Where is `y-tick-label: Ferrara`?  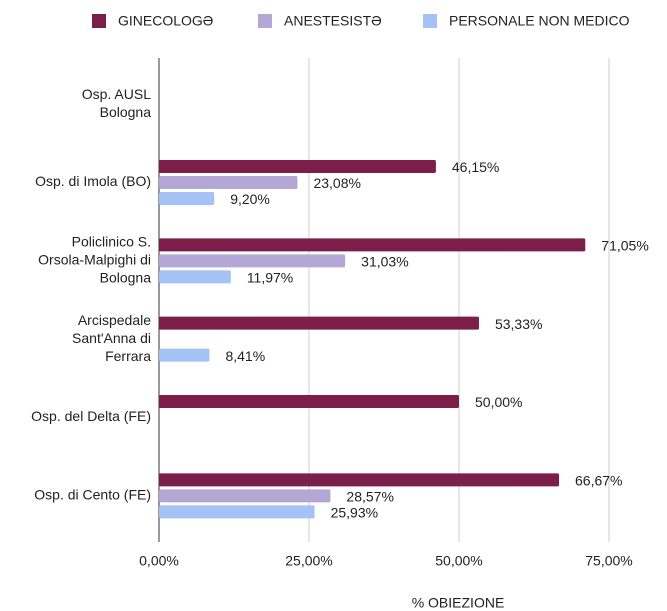
y-tick-label: Ferrara is located at coordinates (128, 356).